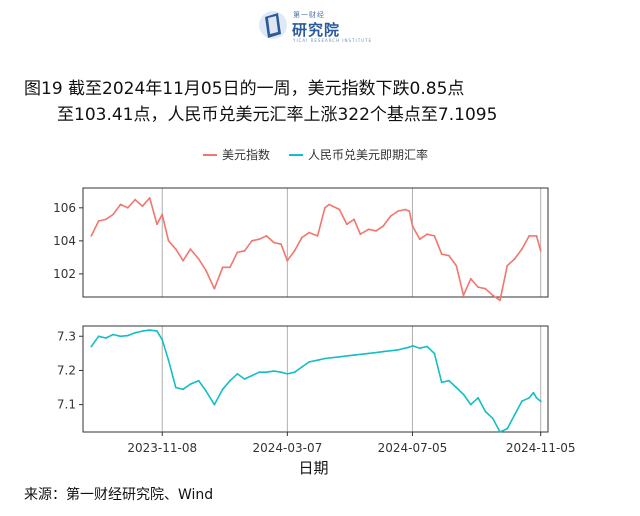 The width and height of the screenshot is (640, 516). Describe the element at coordinates (244, 89) in the screenshot. I see `figure-title-line-1: 图19 截至2024年11月05日的一周，美元指数下跌0.85点` at that location.